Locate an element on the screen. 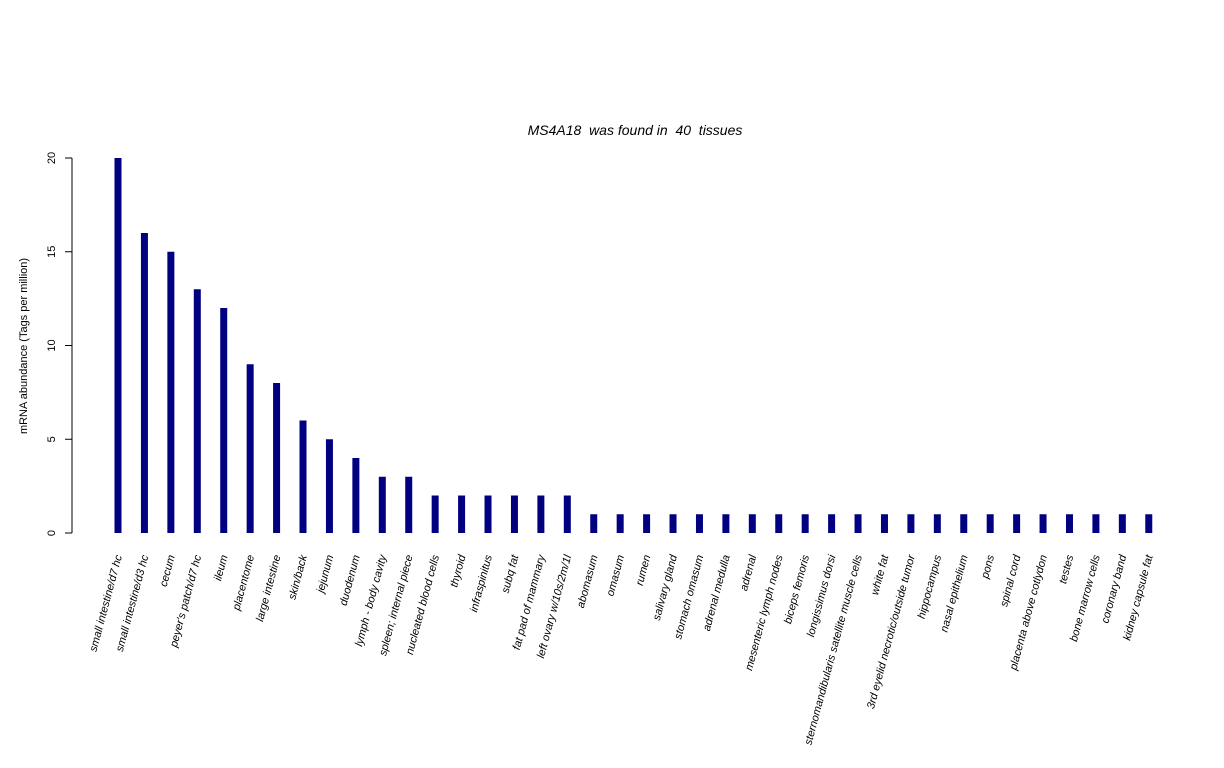 This screenshot has height=768, width=1224. y-tick-label: 20 is located at coordinates (52, 158).